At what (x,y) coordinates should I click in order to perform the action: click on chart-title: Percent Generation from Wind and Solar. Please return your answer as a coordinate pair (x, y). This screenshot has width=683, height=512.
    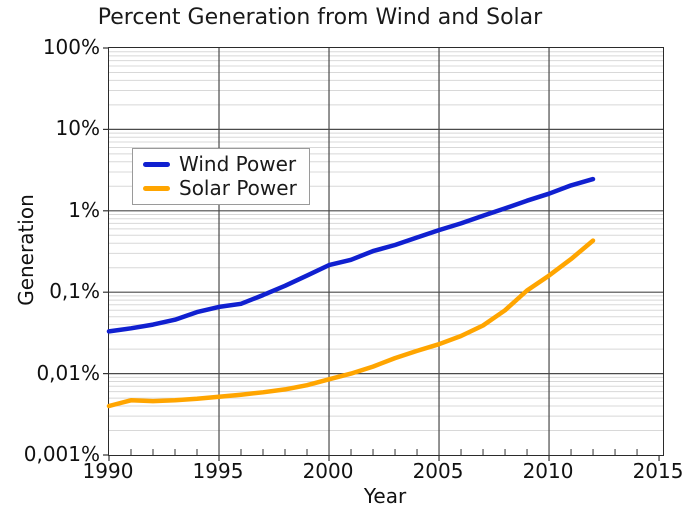
    Looking at the image, I should click on (320, 17).